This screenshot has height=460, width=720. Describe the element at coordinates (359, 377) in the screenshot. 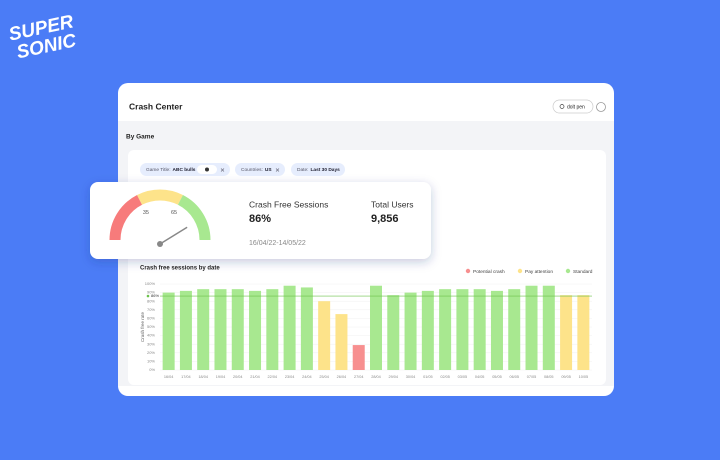

I see `x-tick-label: 27/04` at that location.